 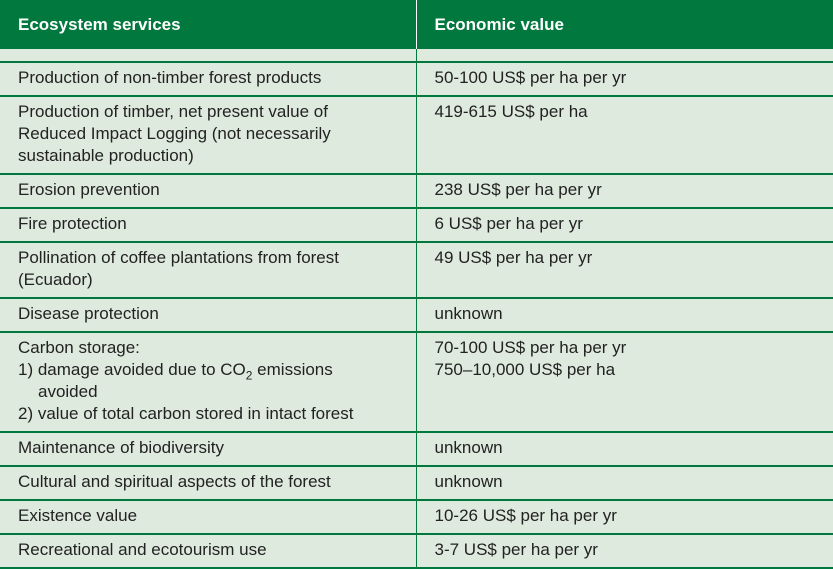 What do you see at coordinates (208, 315) in the screenshot?
I see `service-cell: Disease protection` at bounding box center [208, 315].